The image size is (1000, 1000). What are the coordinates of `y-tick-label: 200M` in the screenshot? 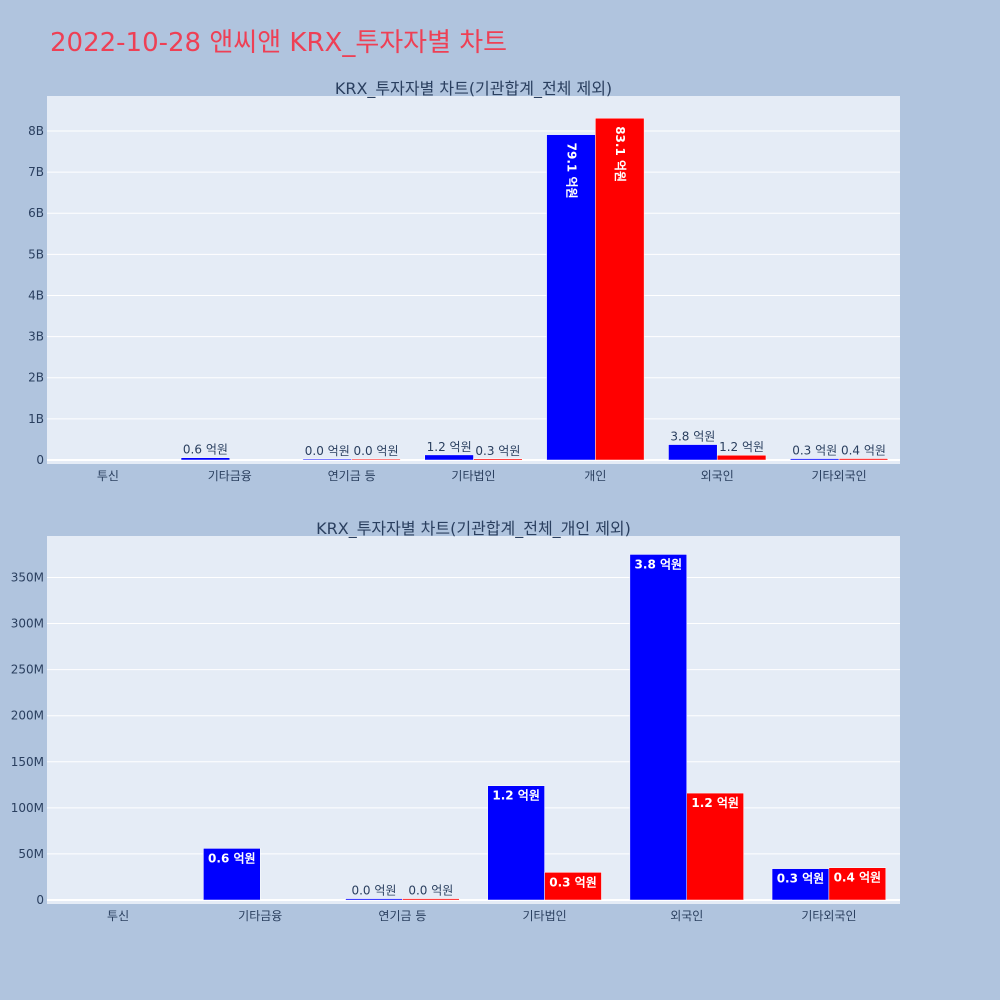 It's located at (27, 716).